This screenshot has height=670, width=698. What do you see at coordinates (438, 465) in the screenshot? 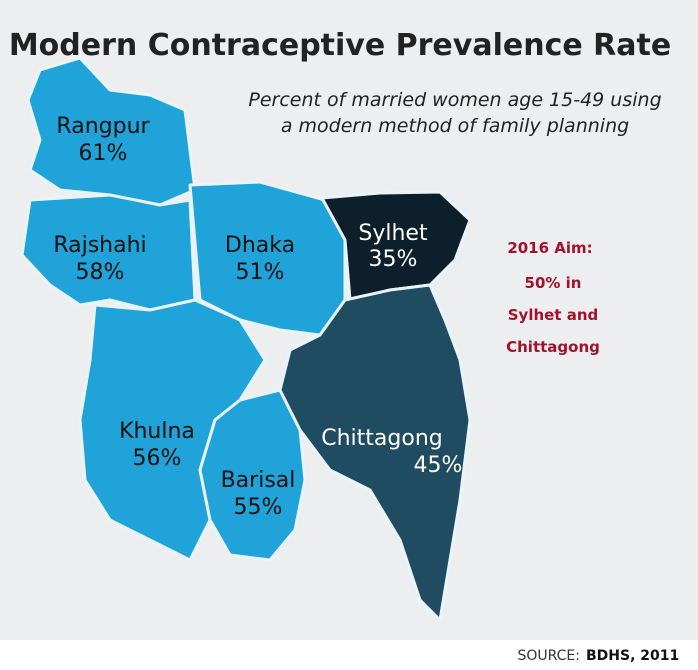
I see `region-value: 45%` at bounding box center [438, 465].